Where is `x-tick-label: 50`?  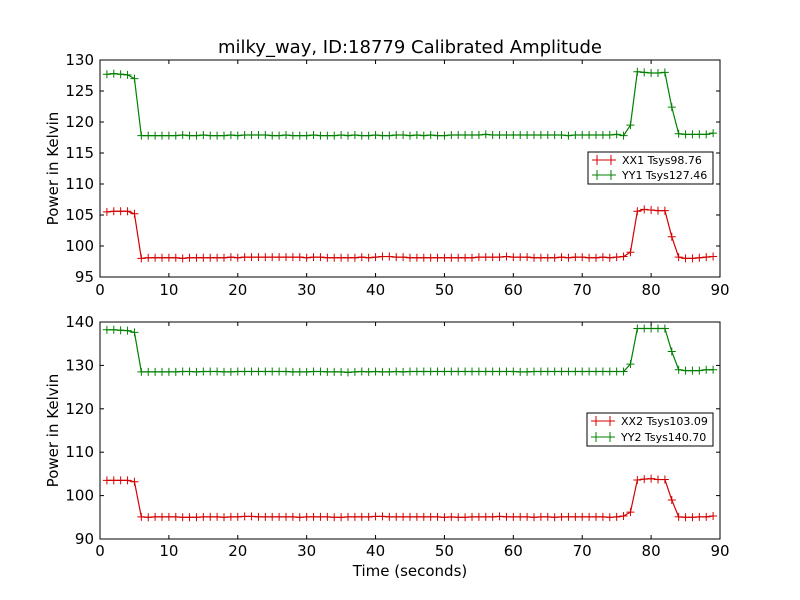
x-tick-label: 50 is located at coordinates (444, 551).